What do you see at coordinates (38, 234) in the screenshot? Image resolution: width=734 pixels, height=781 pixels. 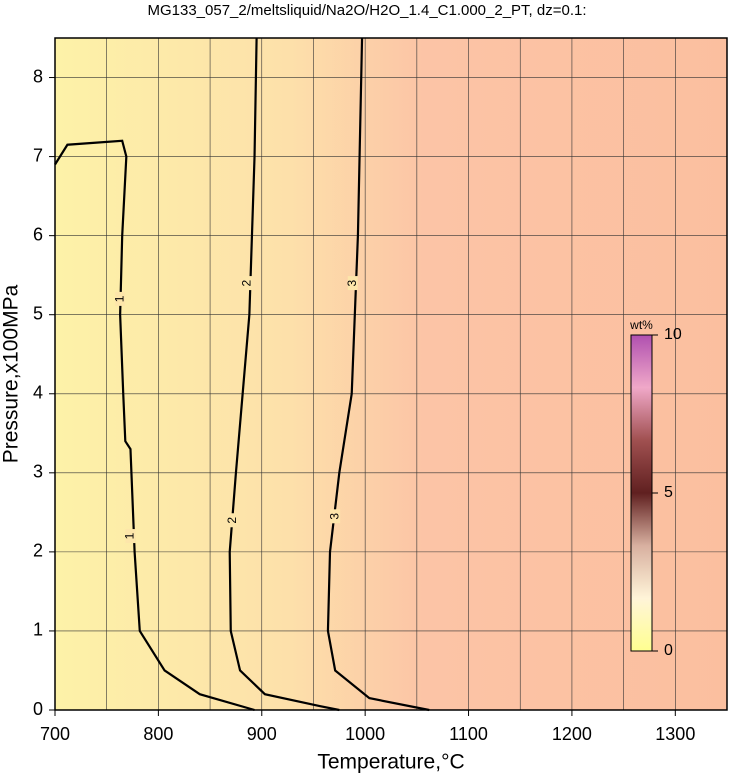 I see `y-tick-label: 6` at bounding box center [38, 234].